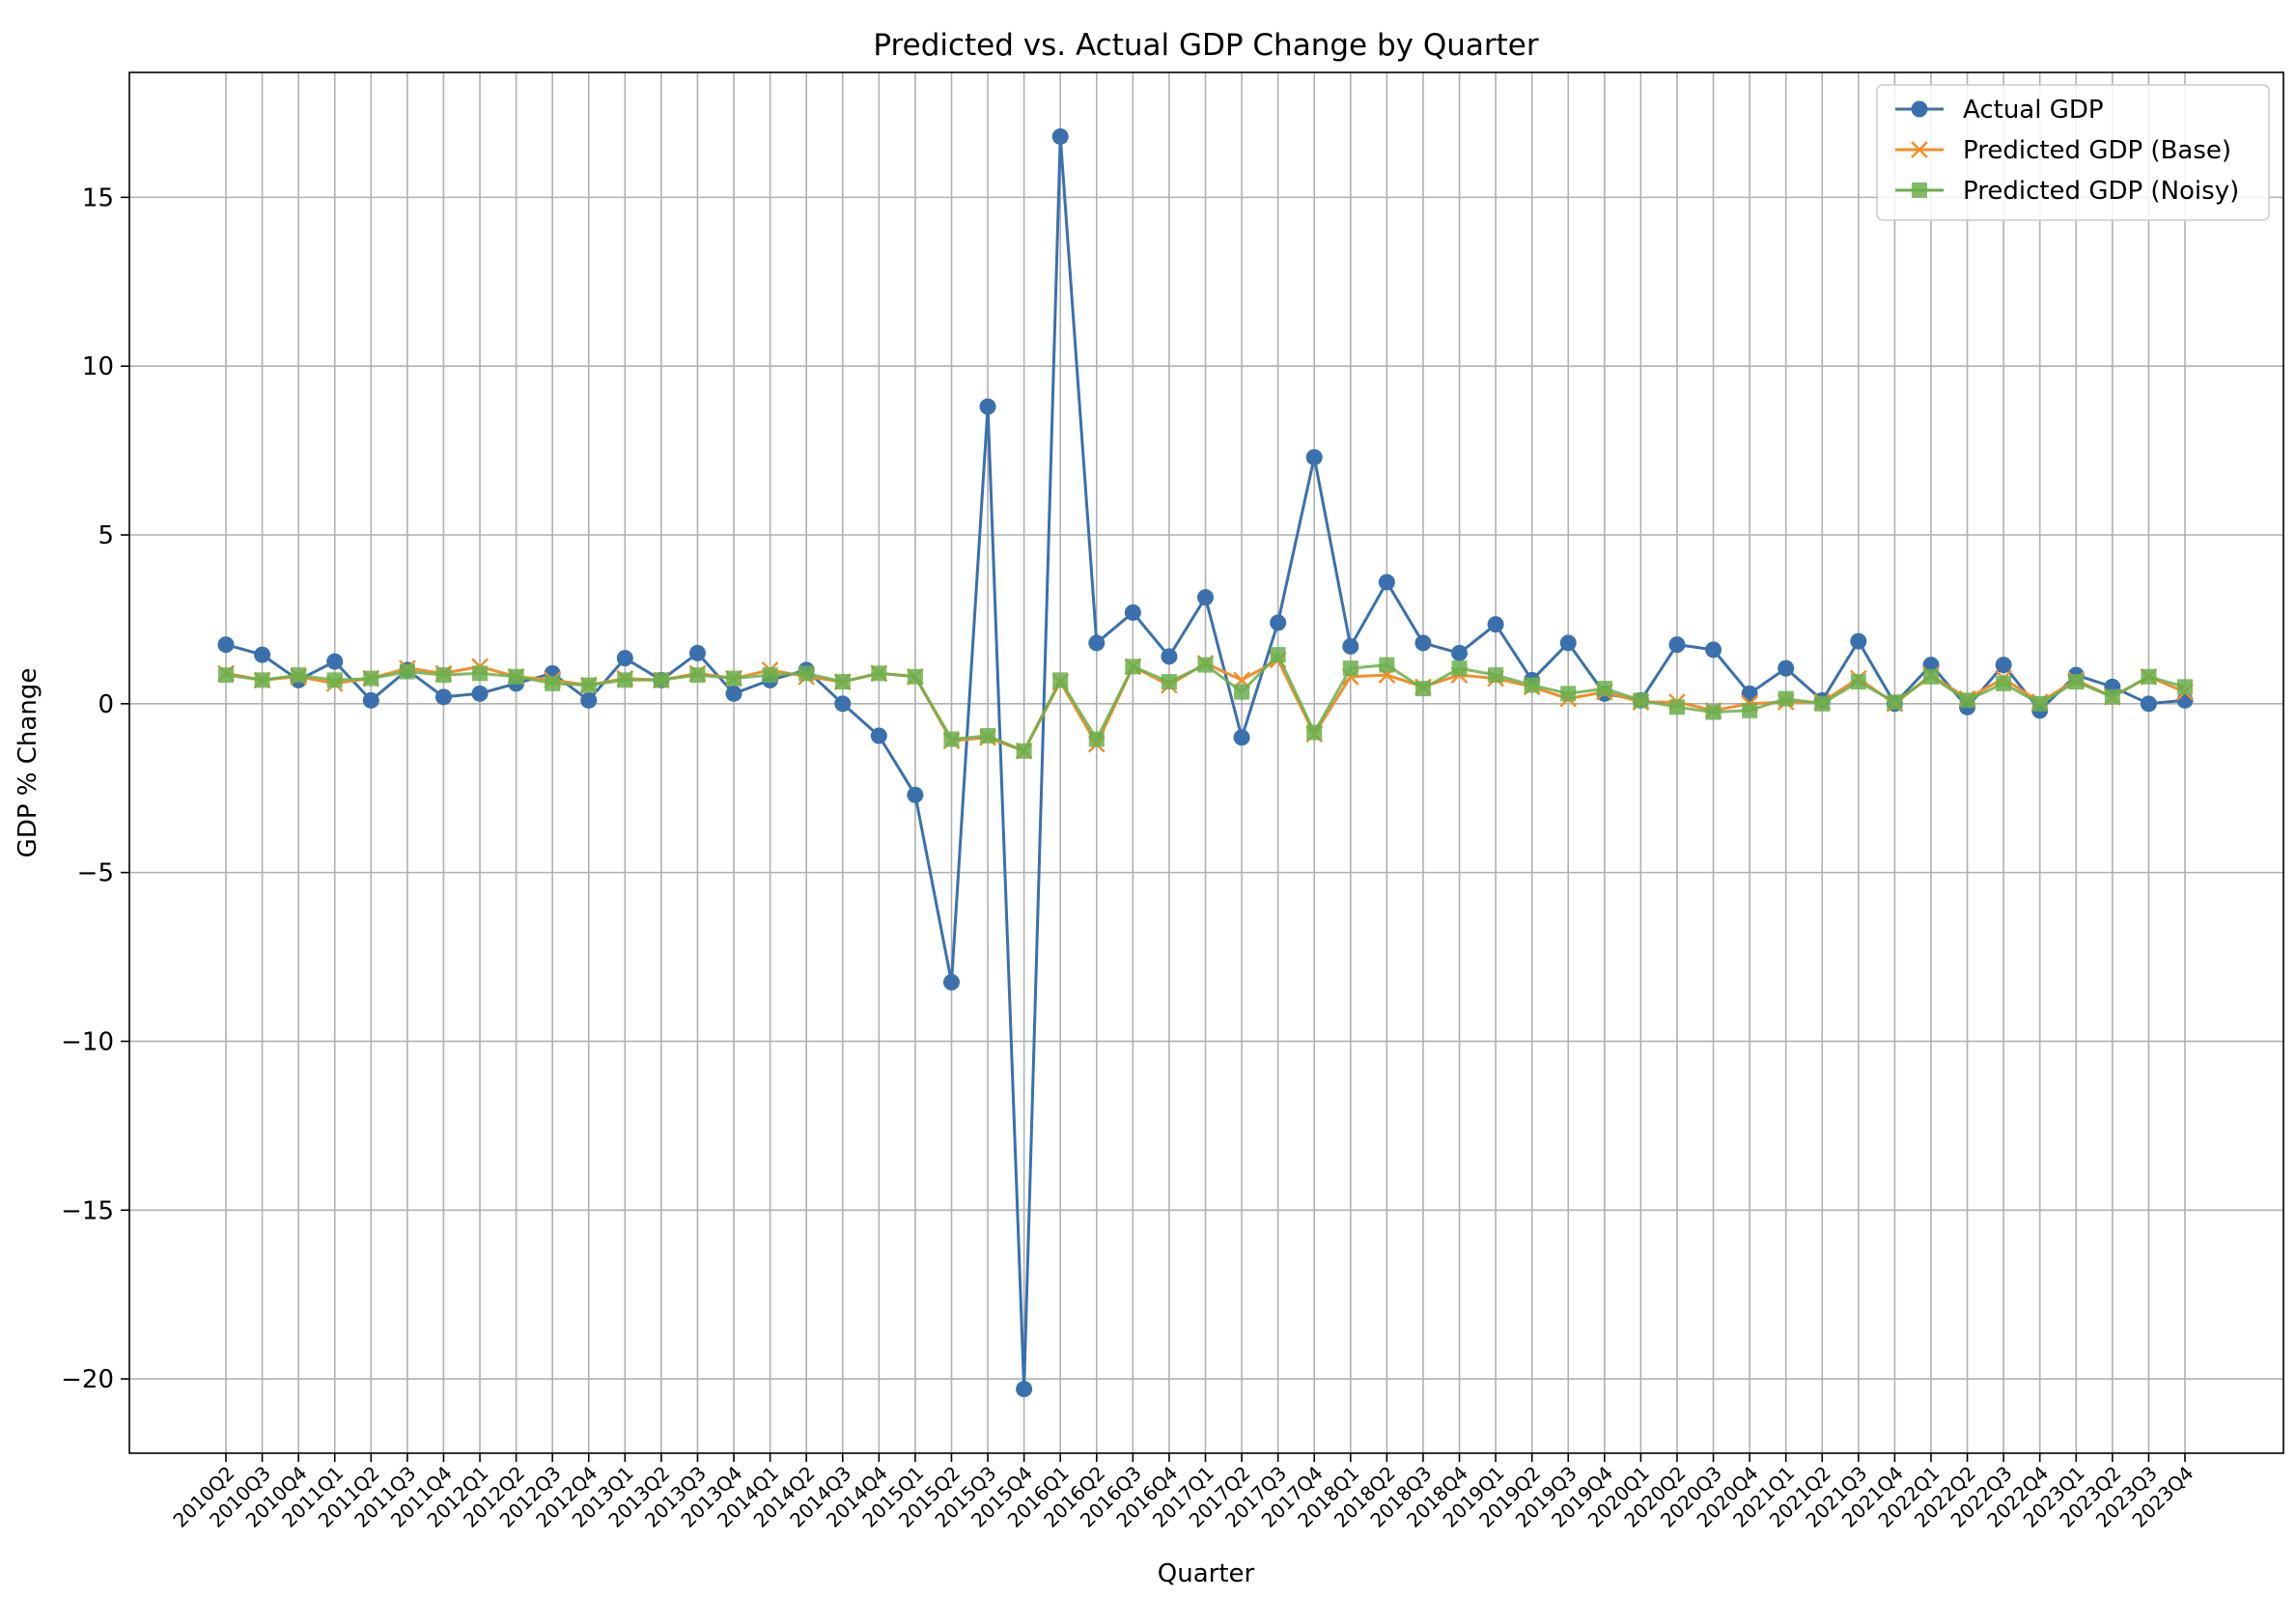 This screenshot has height=1599, width=2296. Describe the element at coordinates (106, 535) in the screenshot. I see `y-tick-label: 5` at that location.